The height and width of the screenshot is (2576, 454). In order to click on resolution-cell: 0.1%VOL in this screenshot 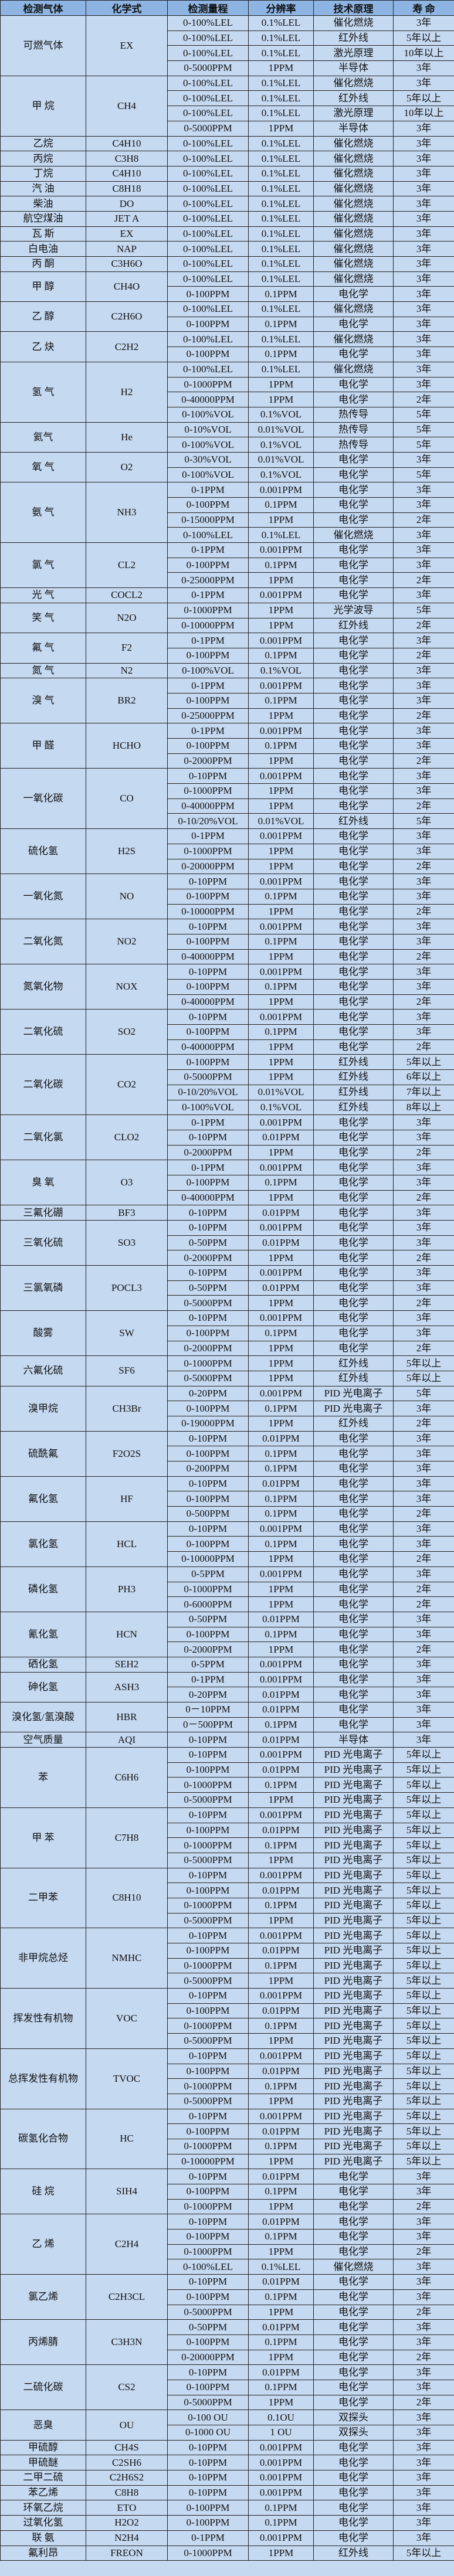, I will do `click(281, 1107)`.